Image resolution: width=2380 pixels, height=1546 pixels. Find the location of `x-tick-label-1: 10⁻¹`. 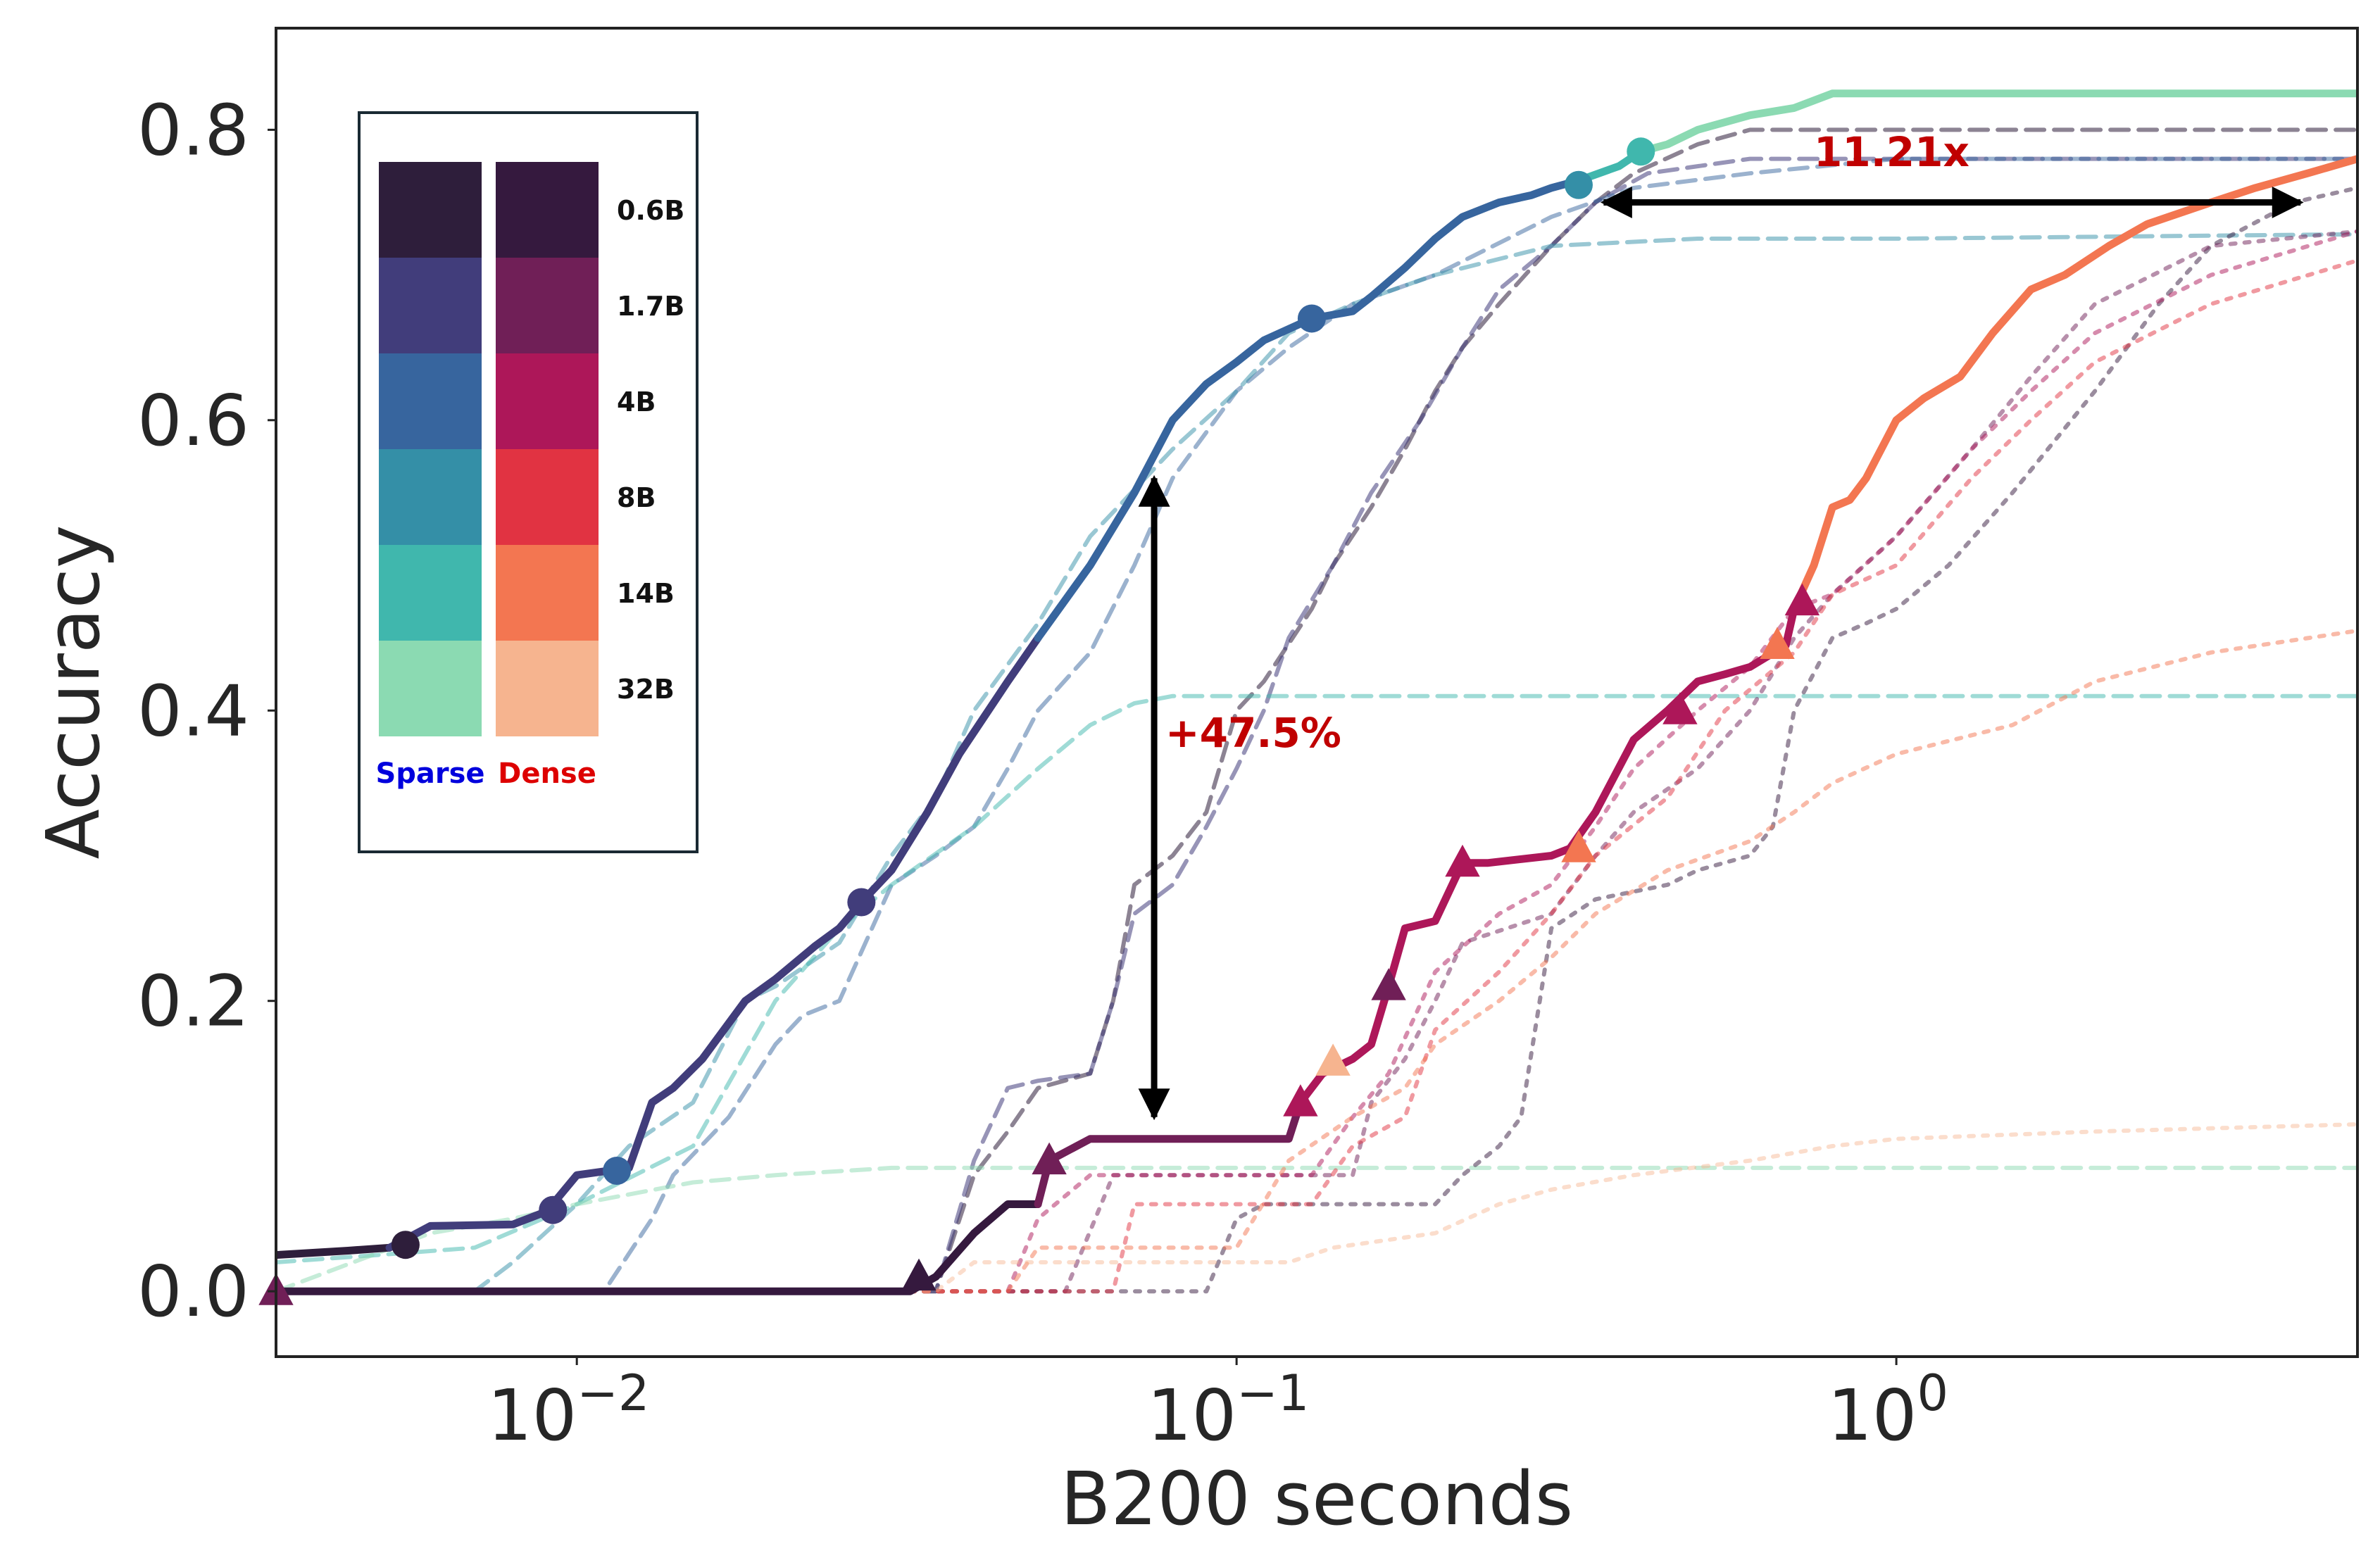

x-tick-label-1: 10⁻¹ is located at coordinates (1228, 1411).